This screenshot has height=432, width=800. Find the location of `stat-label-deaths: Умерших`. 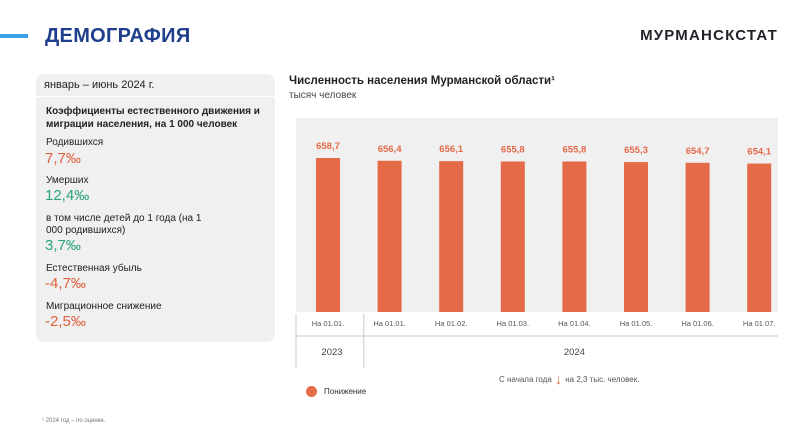

stat-label-deaths: Умерших is located at coordinates (67, 180).